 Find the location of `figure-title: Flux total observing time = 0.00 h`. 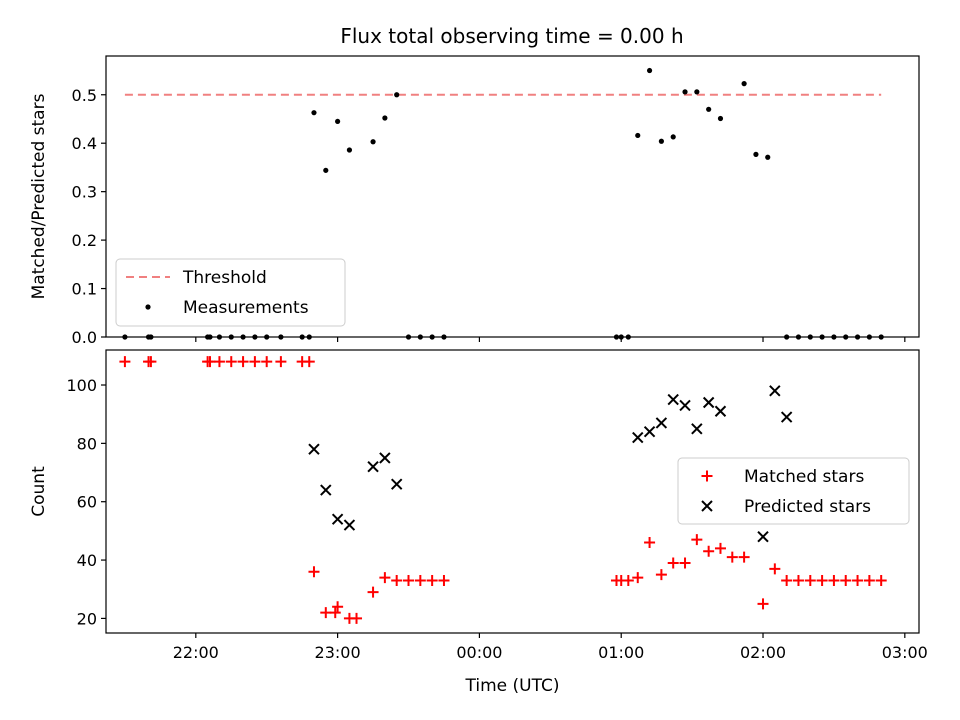

figure-title: Flux total observing time = 0.00 h is located at coordinates (511, 36).